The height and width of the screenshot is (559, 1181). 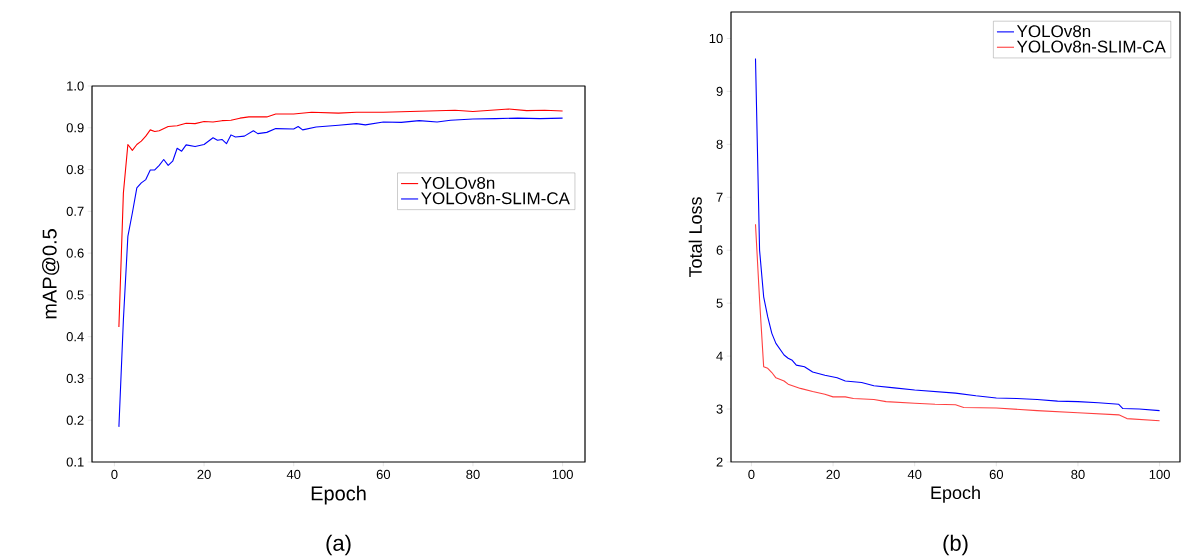 What do you see at coordinates (51, 274) in the screenshot?
I see `y-axis-title: mAP@0.5` at bounding box center [51, 274].